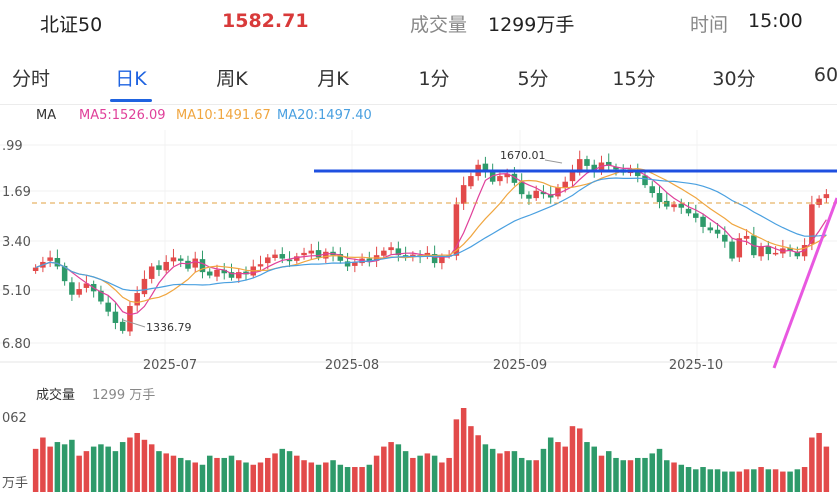 The image size is (837, 500). Describe the element at coordinates (265, 21) in the screenshot. I see `index-price: 1582.71` at that location.